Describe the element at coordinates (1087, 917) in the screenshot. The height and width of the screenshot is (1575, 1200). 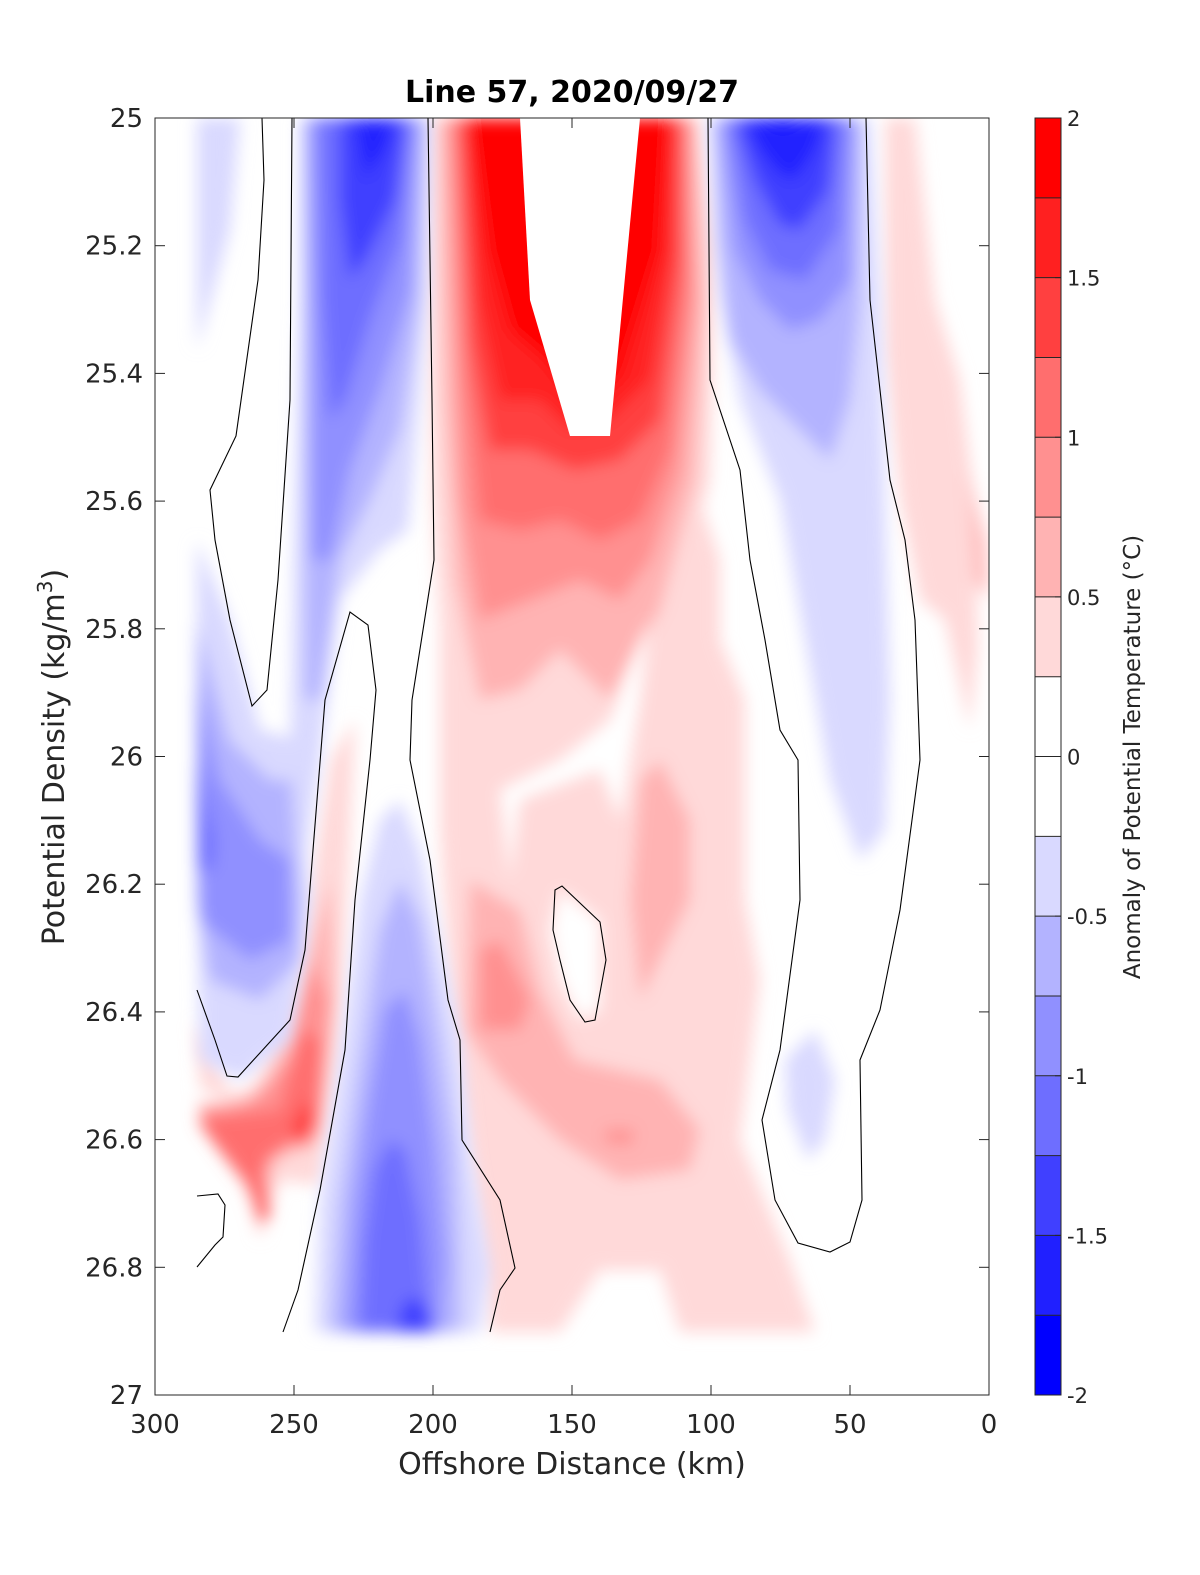
I see `colorbar-tick-label: -0.5` at that location.